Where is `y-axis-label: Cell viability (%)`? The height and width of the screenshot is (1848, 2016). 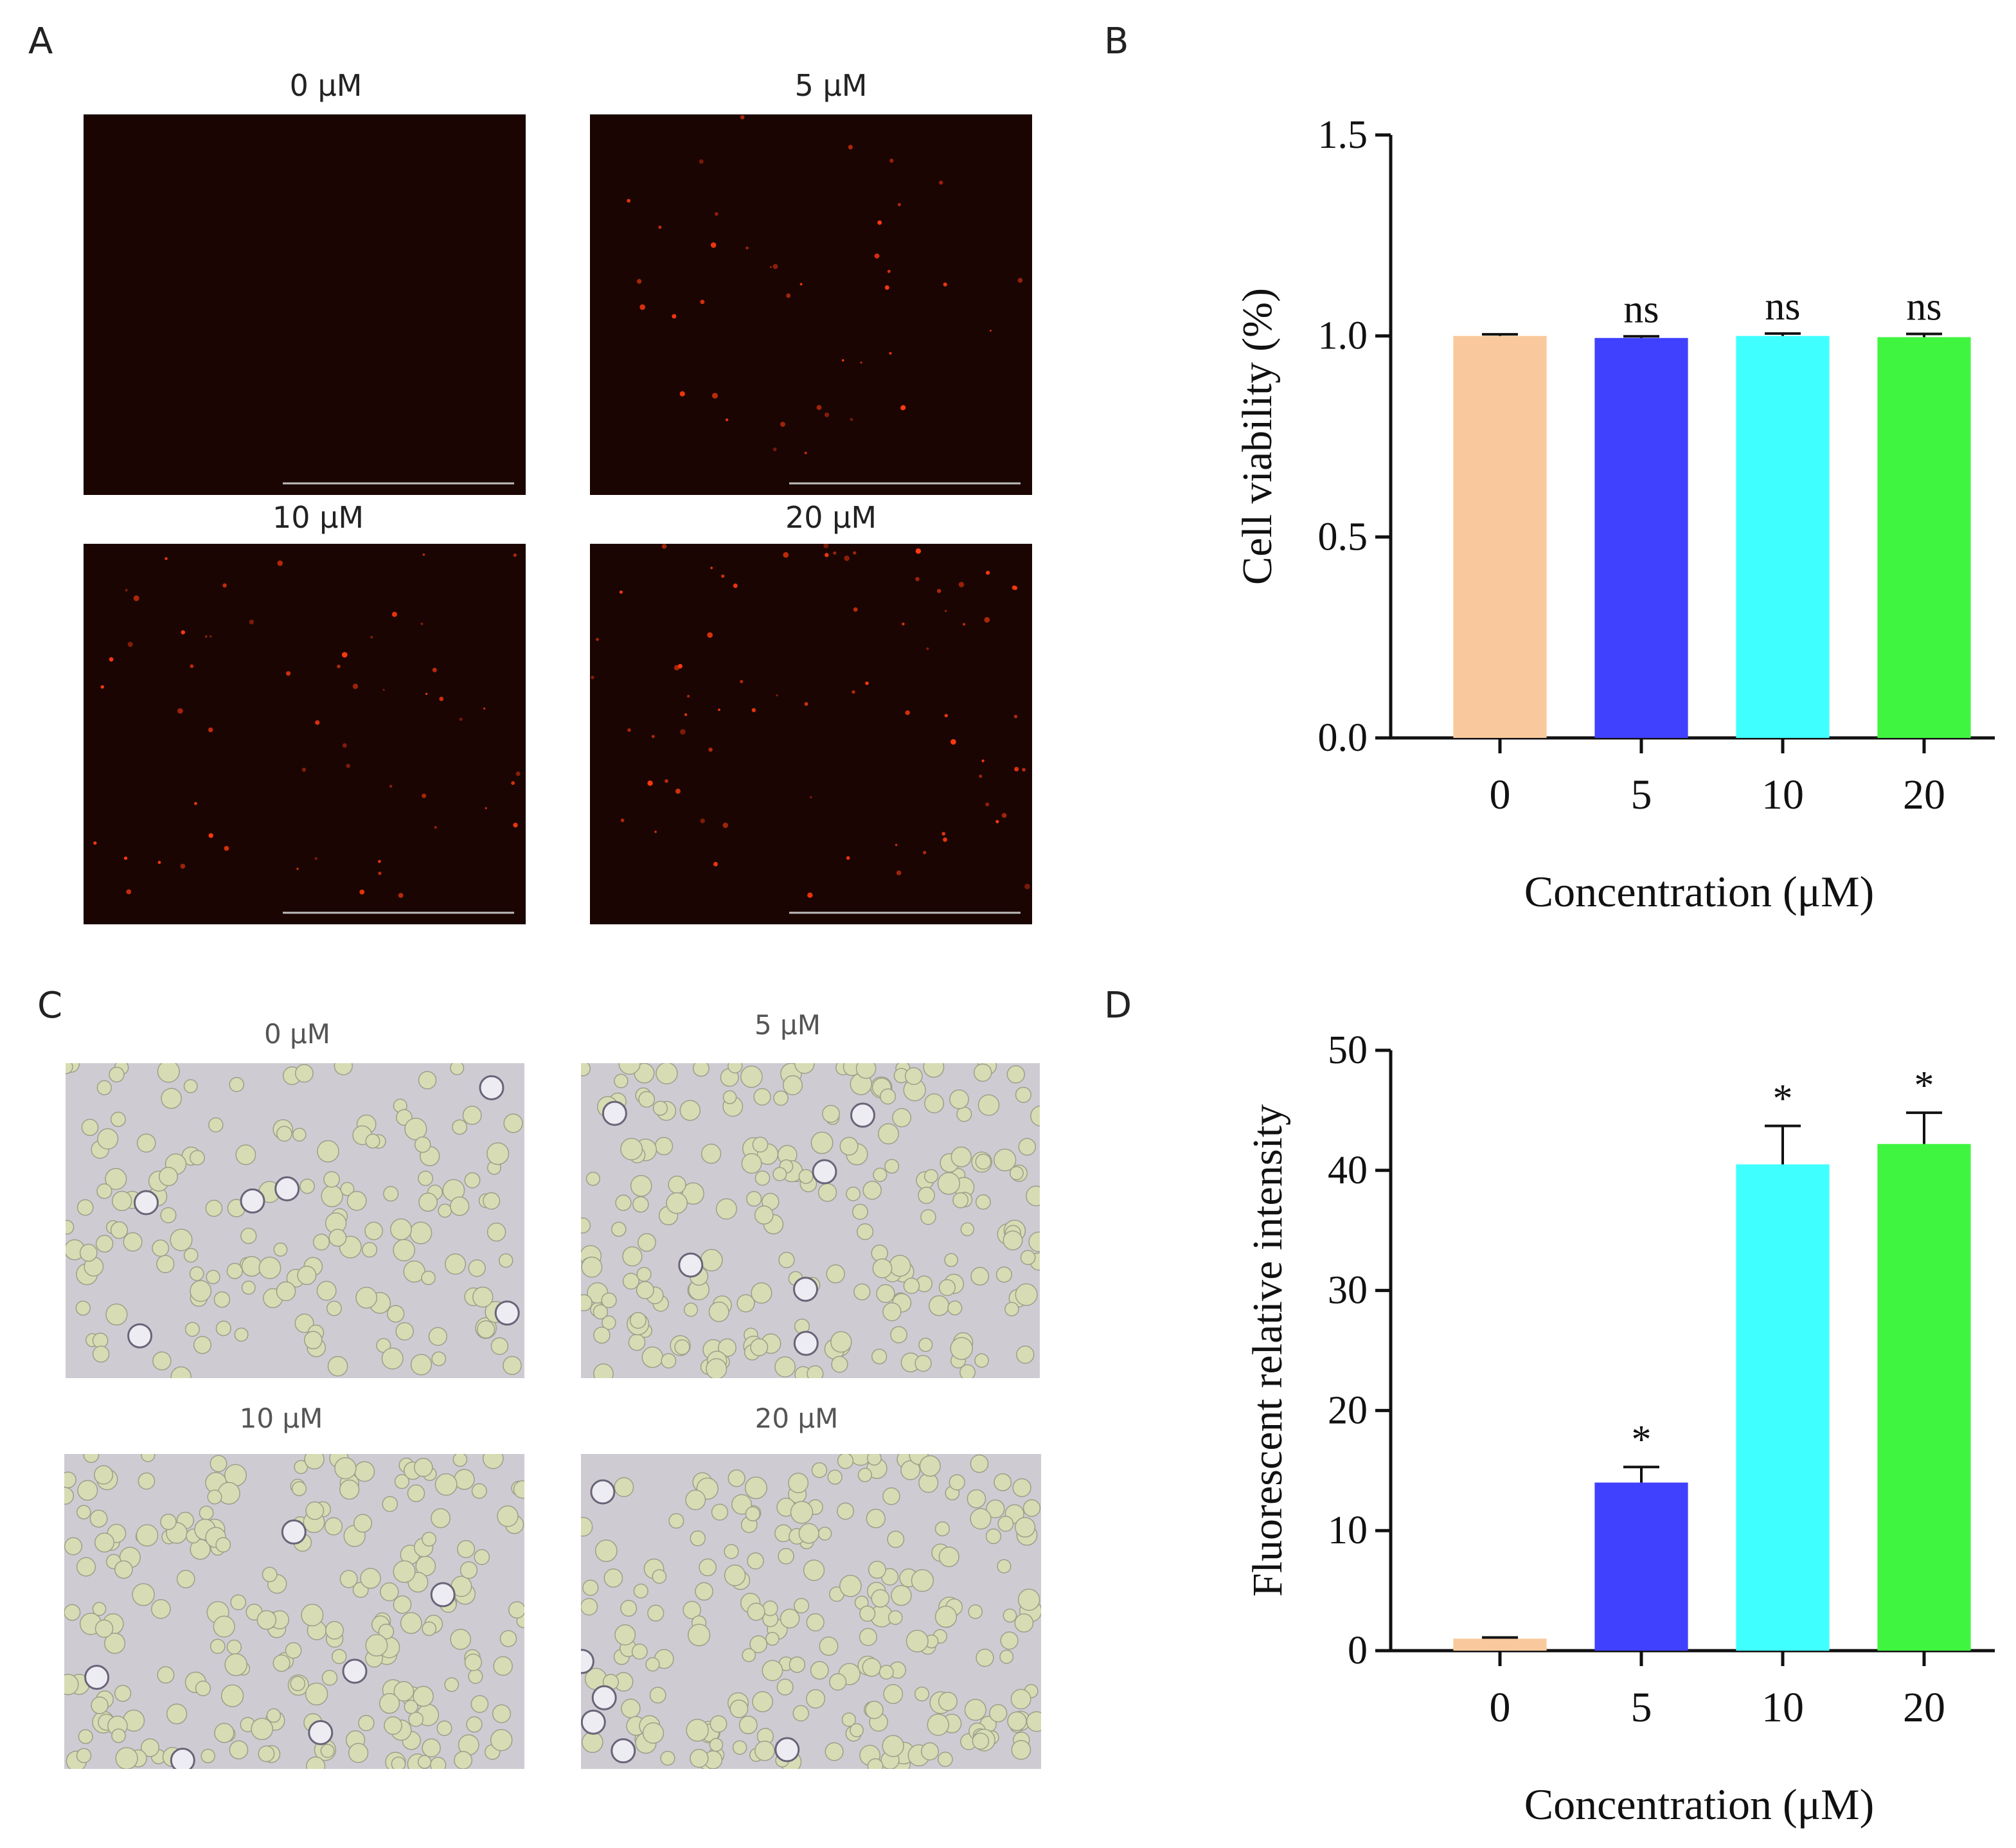 y-axis-label: Cell viability (%) is located at coordinates (1257, 436).